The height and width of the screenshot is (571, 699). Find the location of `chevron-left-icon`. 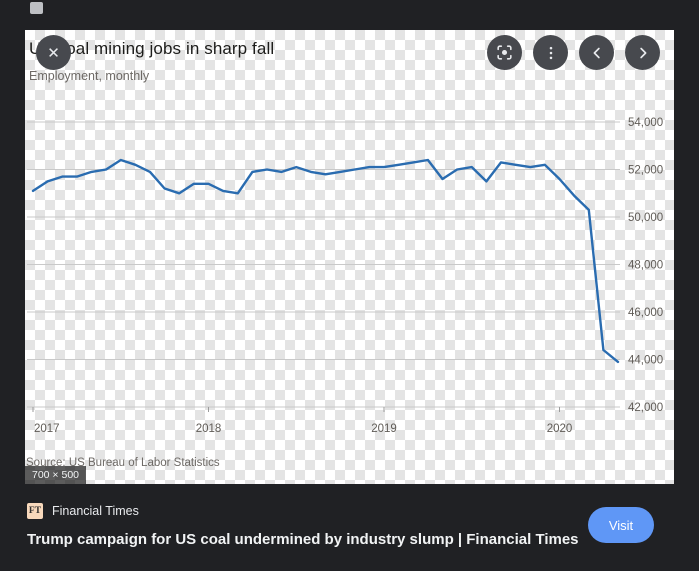

chevron-left-icon is located at coordinates (596, 52).